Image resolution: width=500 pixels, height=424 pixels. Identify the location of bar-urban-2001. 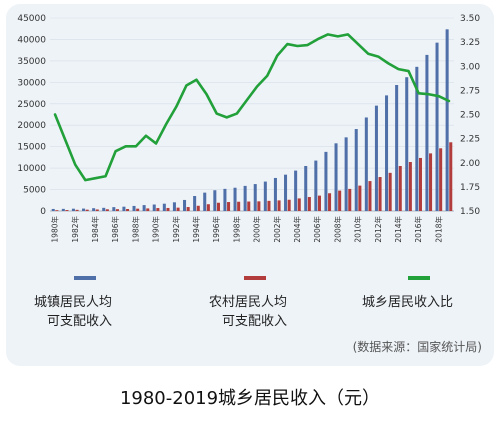
(265, 196).